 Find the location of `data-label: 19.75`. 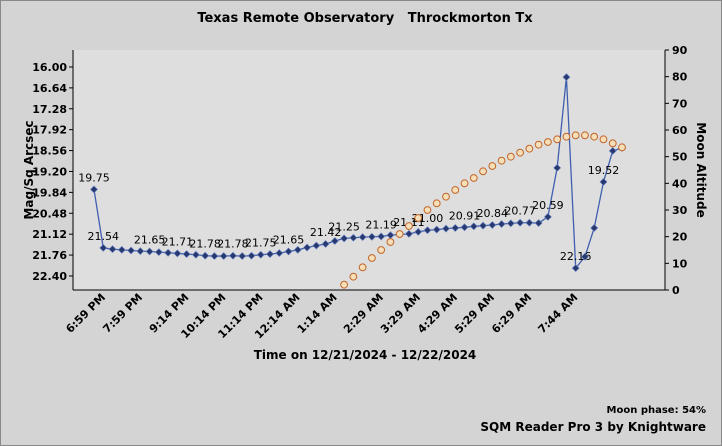

data-label: 19.75 is located at coordinates (94, 177).